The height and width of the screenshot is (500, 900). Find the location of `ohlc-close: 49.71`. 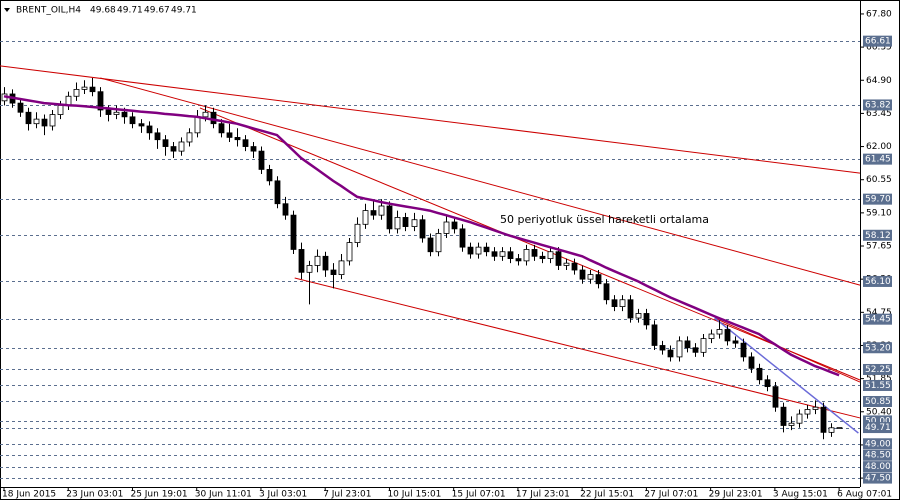

ohlc-close: 49.71 is located at coordinates (184, 11).